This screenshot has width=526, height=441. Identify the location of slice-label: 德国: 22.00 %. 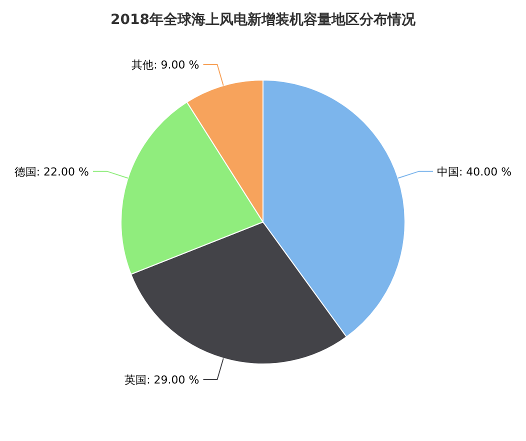
(52, 171).